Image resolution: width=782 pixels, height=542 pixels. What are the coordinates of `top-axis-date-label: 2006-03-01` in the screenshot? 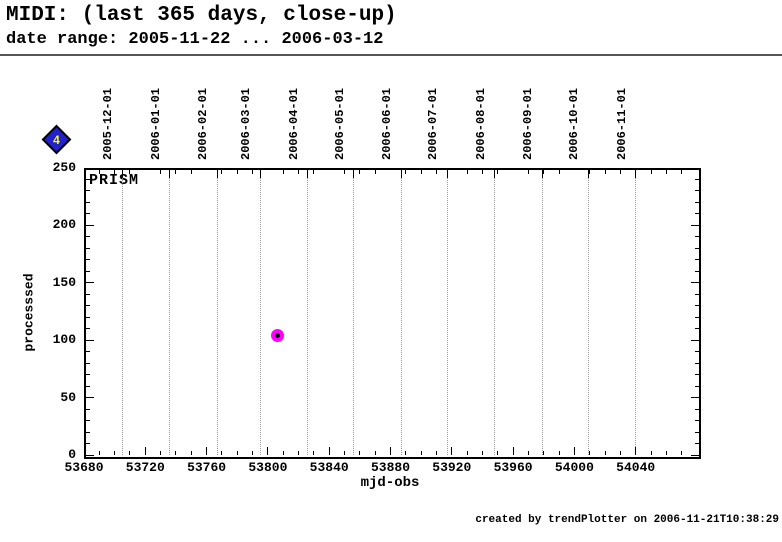 It's located at (246, 123).